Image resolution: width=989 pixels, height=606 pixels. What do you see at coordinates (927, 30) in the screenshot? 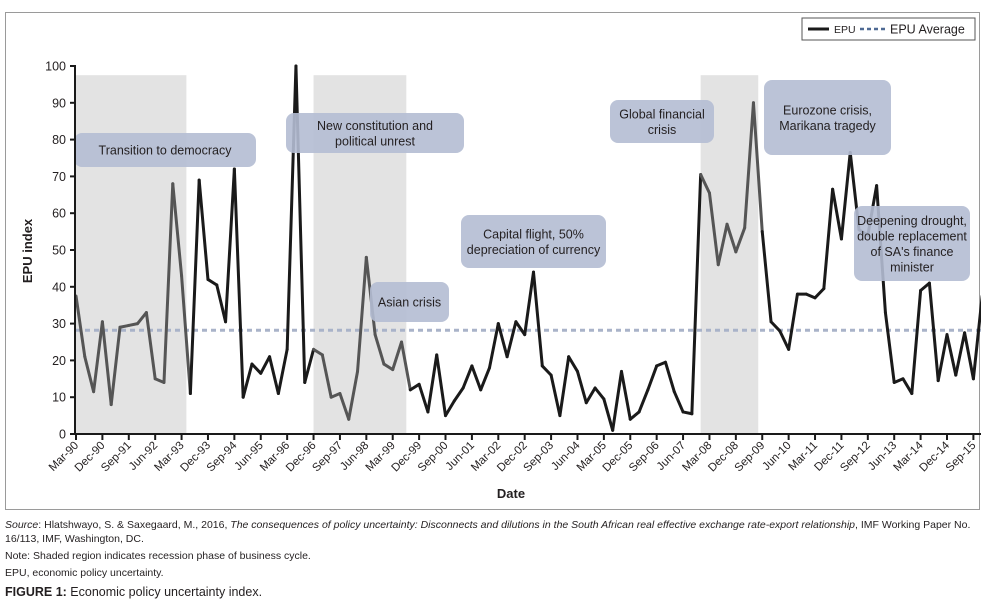
I see `legend-average-label: EPU Average` at bounding box center [927, 30].